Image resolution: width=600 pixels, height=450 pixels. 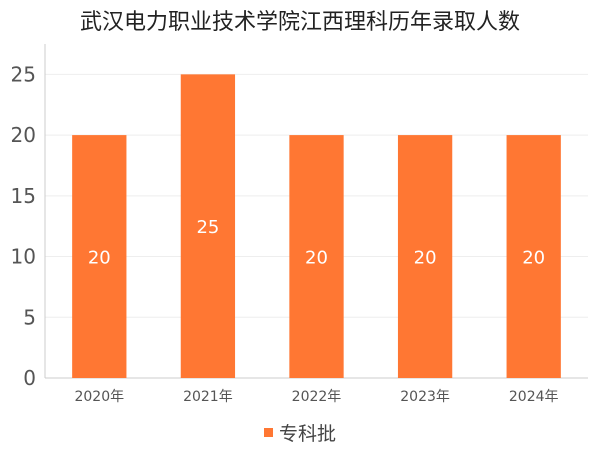 I want to click on data-label: 25, so click(x=207, y=227).